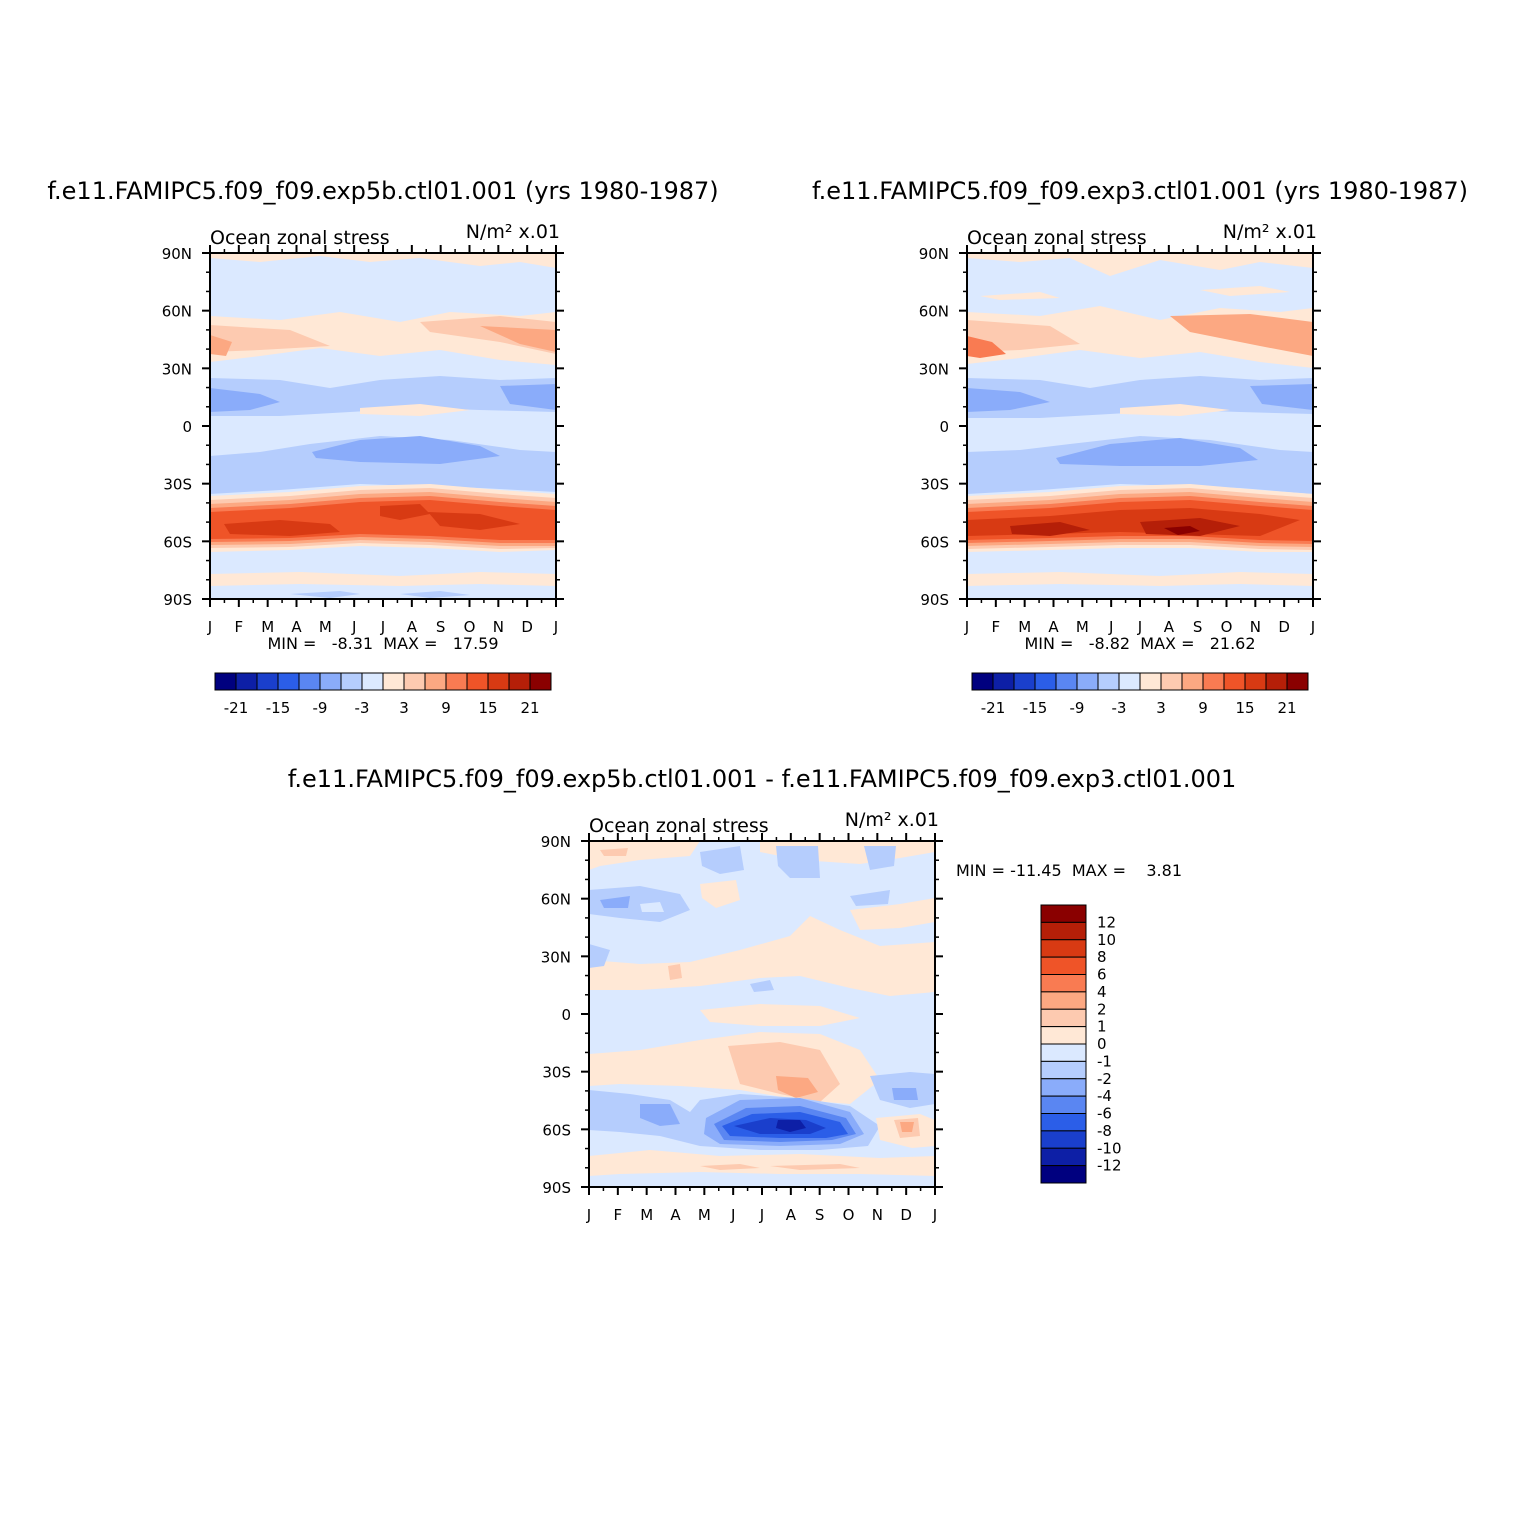  What do you see at coordinates (646, 1215) in the screenshot?
I see `x-tick-label: M` at bounding box center [646, 1215].